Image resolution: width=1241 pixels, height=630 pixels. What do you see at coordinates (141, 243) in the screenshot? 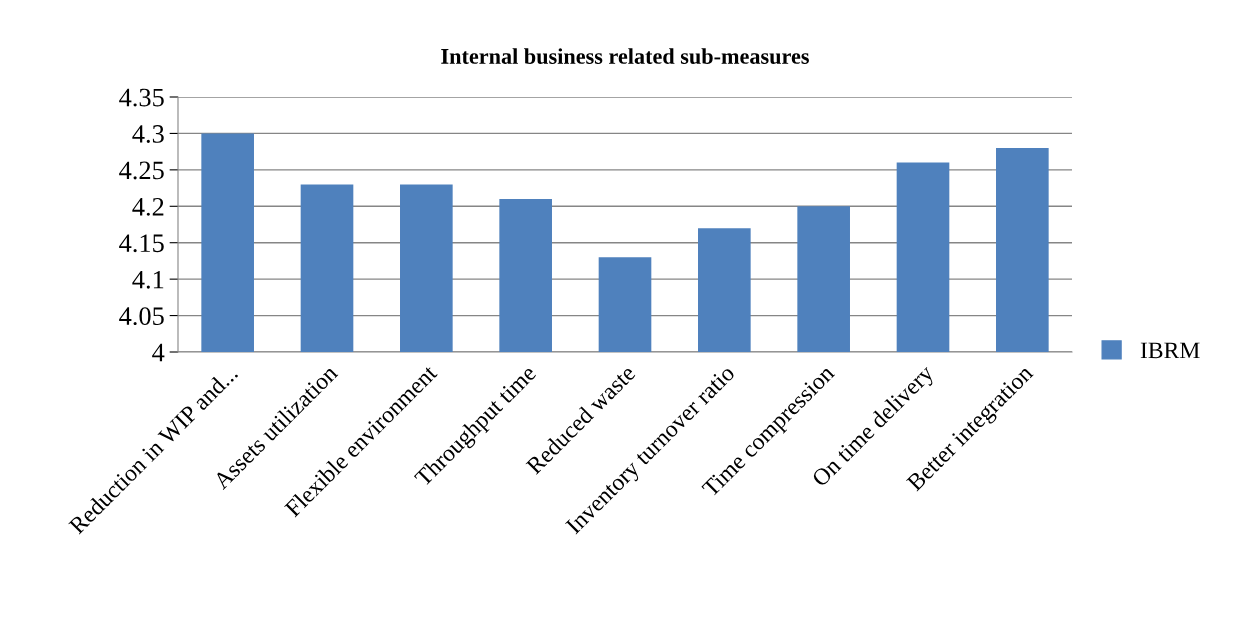
I see `y-tick-label: 4.15` at bounding box center [141, 243].